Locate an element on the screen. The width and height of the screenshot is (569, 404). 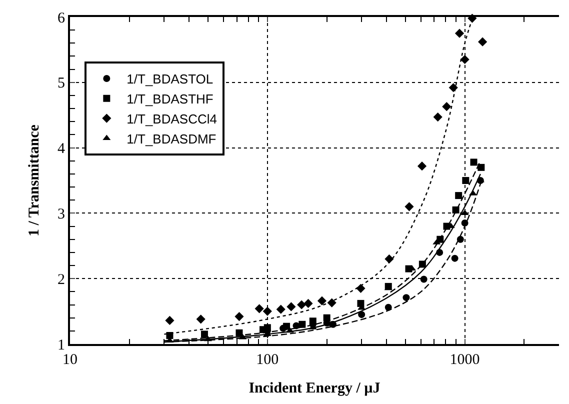
legend-label: 1/T_BDASTOL is located at coordinates (170, 79).